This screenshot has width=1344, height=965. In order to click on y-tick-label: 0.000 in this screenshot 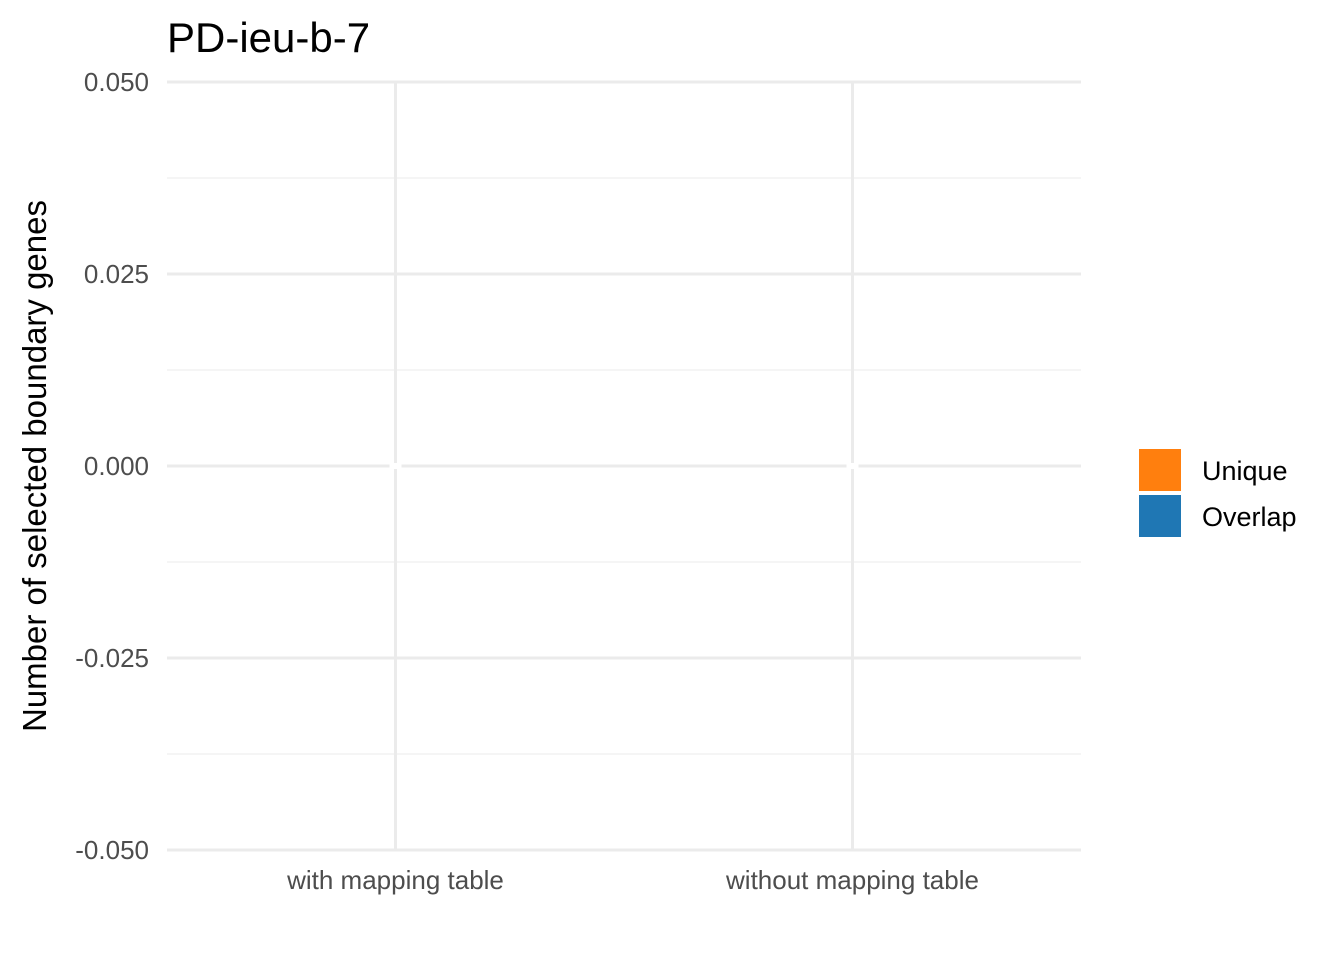, I will do `click(116, 466)`.